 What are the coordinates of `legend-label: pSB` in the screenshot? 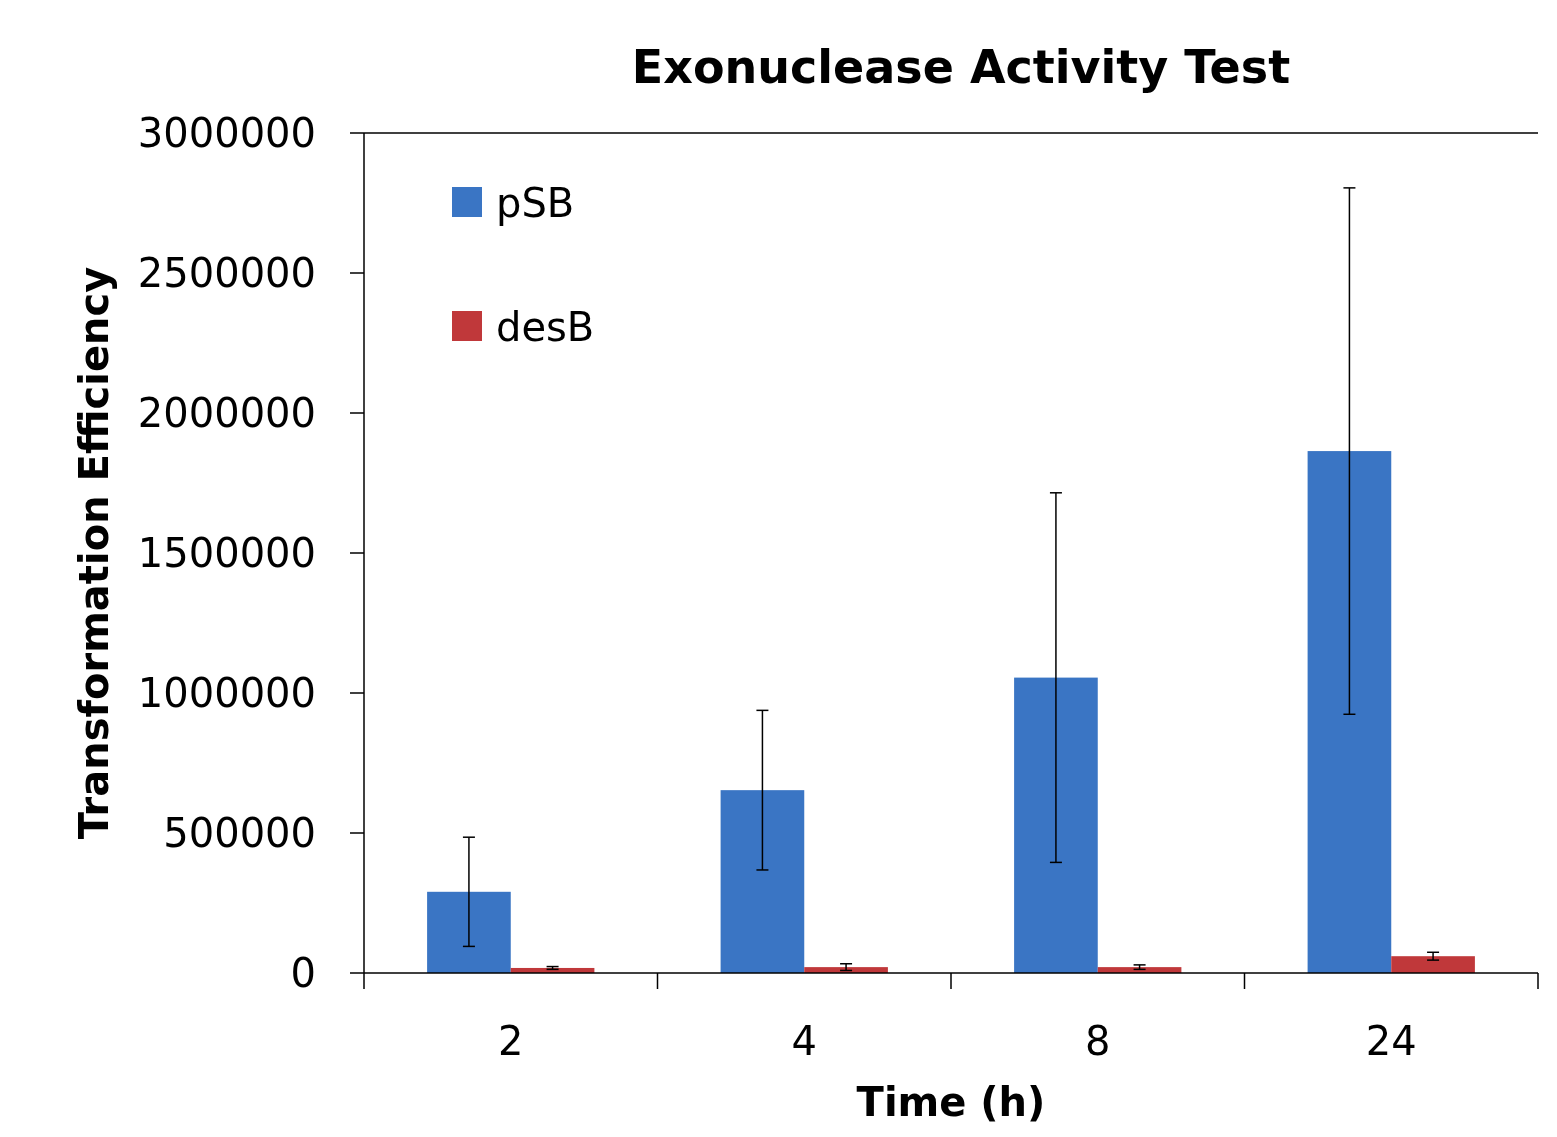 It's located at (535, 203).